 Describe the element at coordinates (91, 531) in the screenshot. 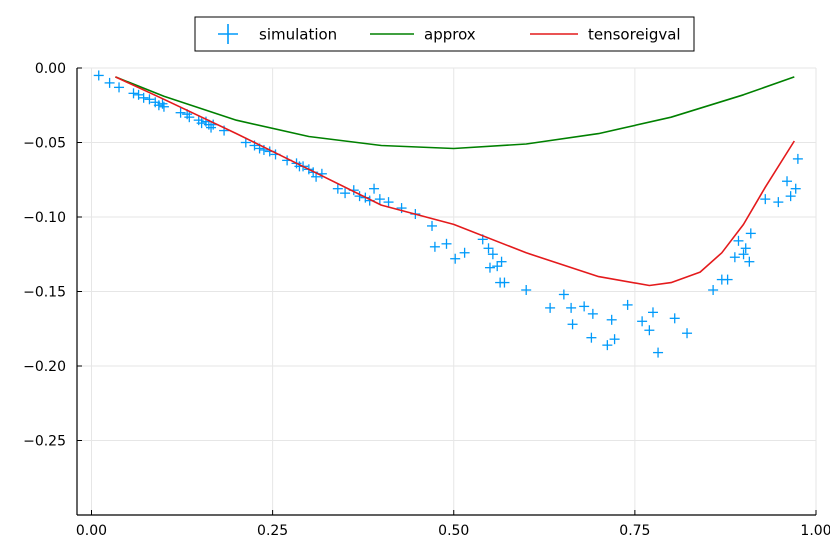

I see `x-tick-label: 0.00` at that location.